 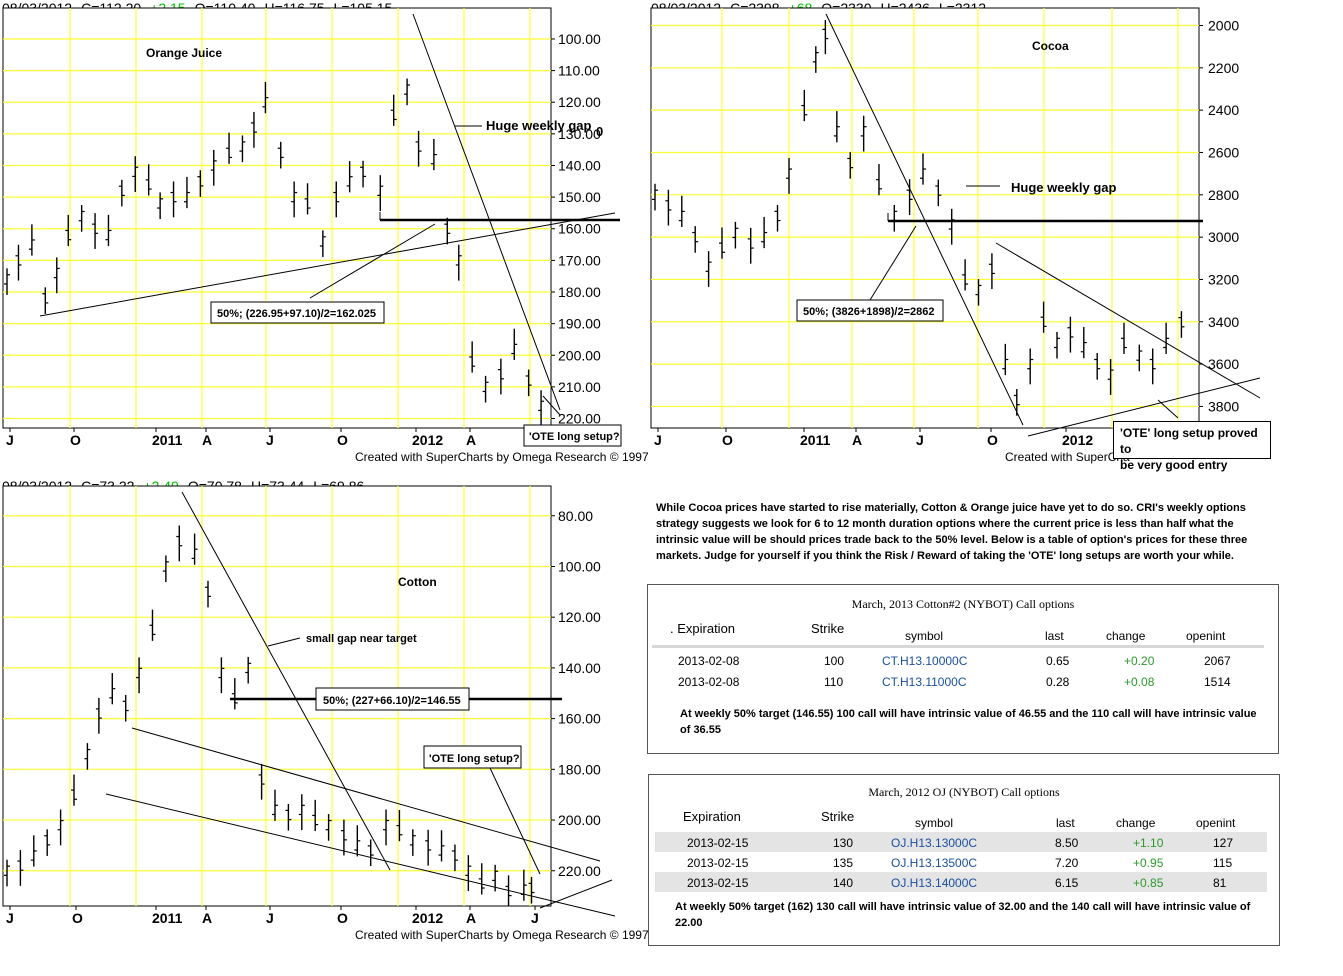 I want to click on cotton-gap-pointer, so click(x=284, y=642).